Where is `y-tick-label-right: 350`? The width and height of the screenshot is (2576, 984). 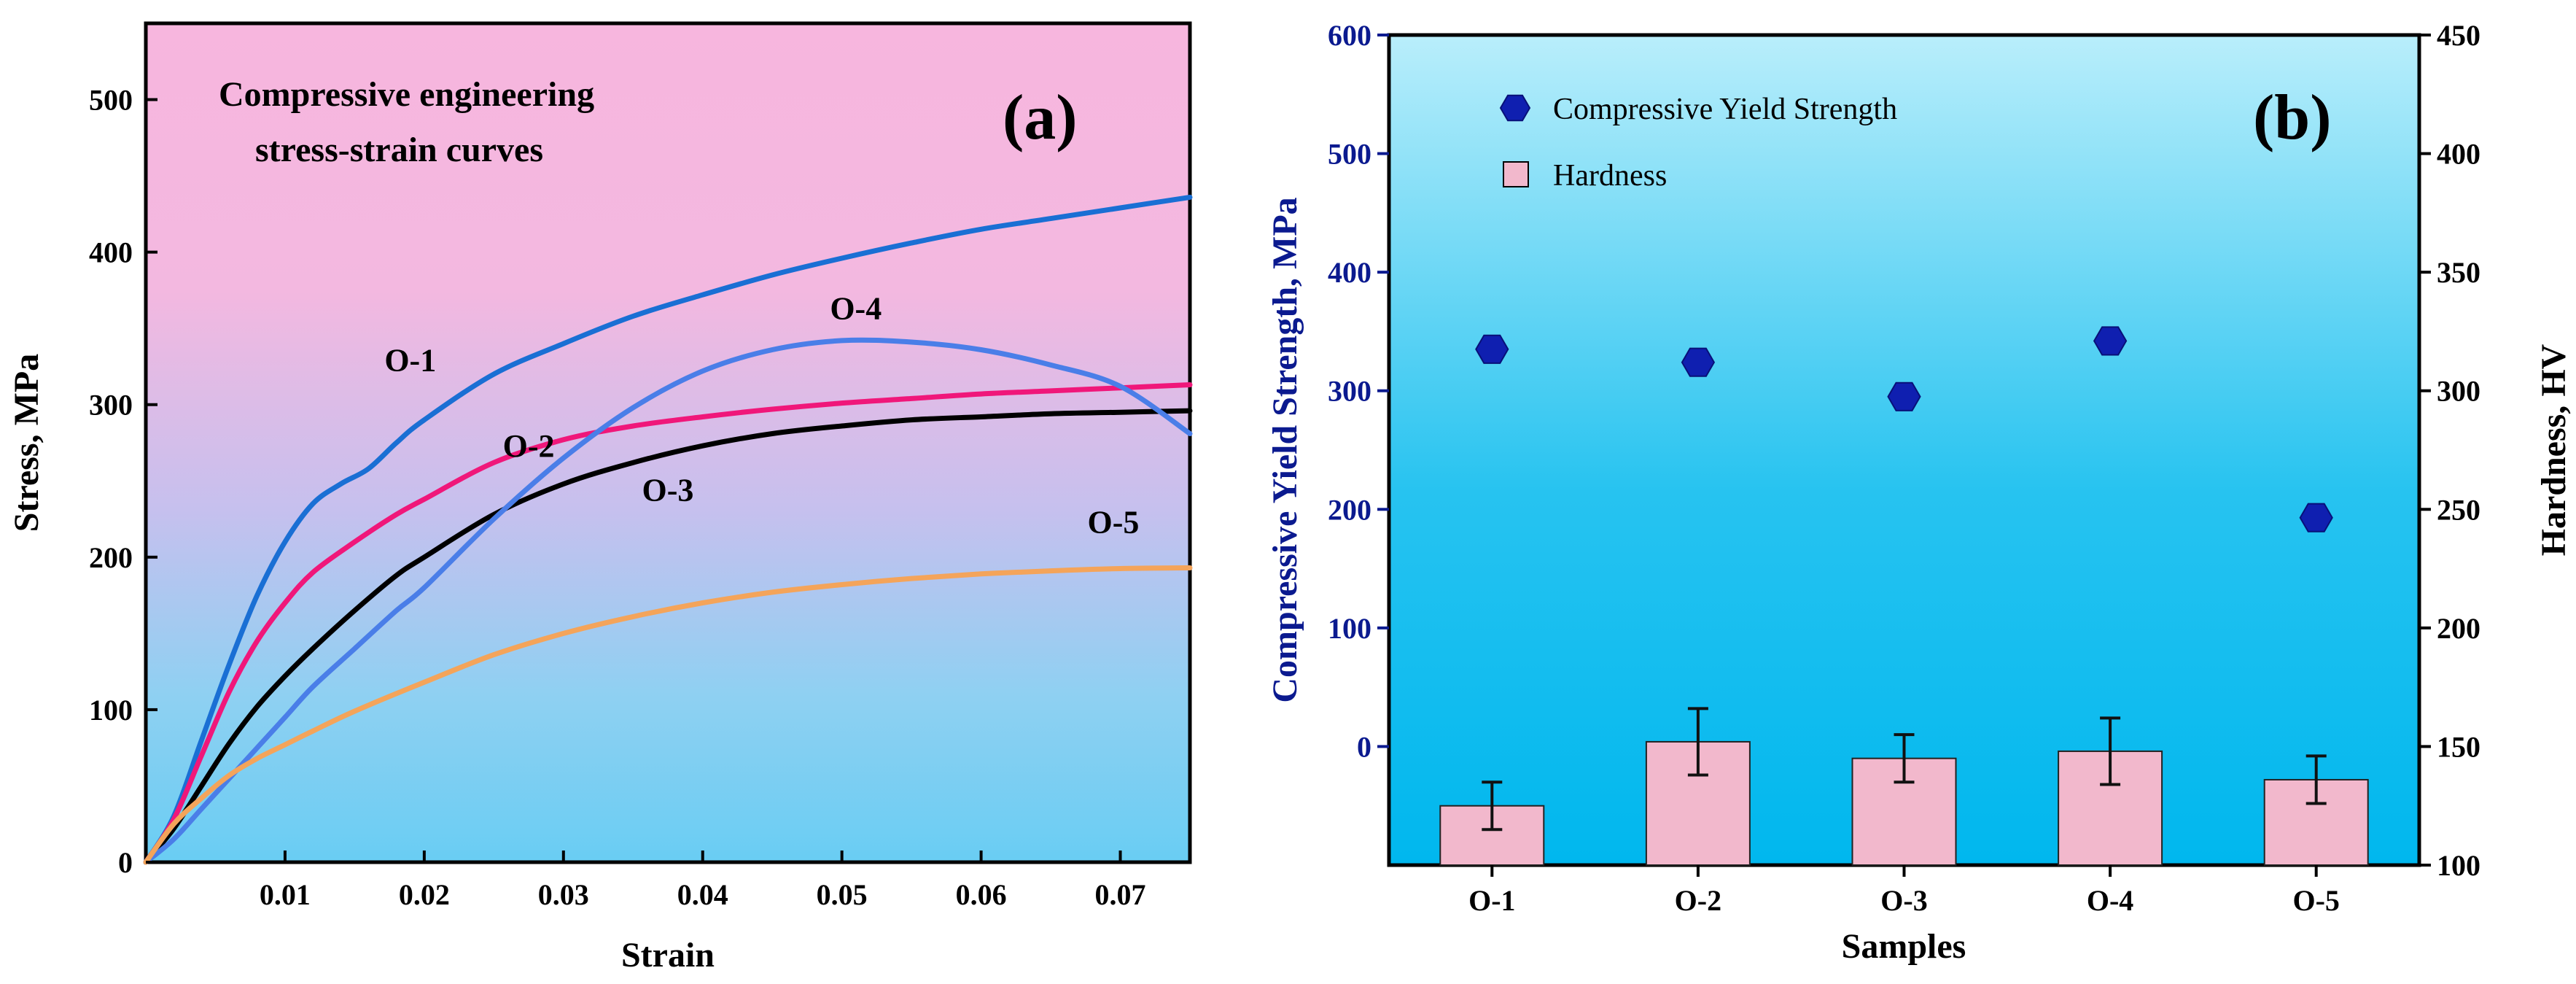
y-tick-label-right: 350 is located at coordinates (2458, 272).